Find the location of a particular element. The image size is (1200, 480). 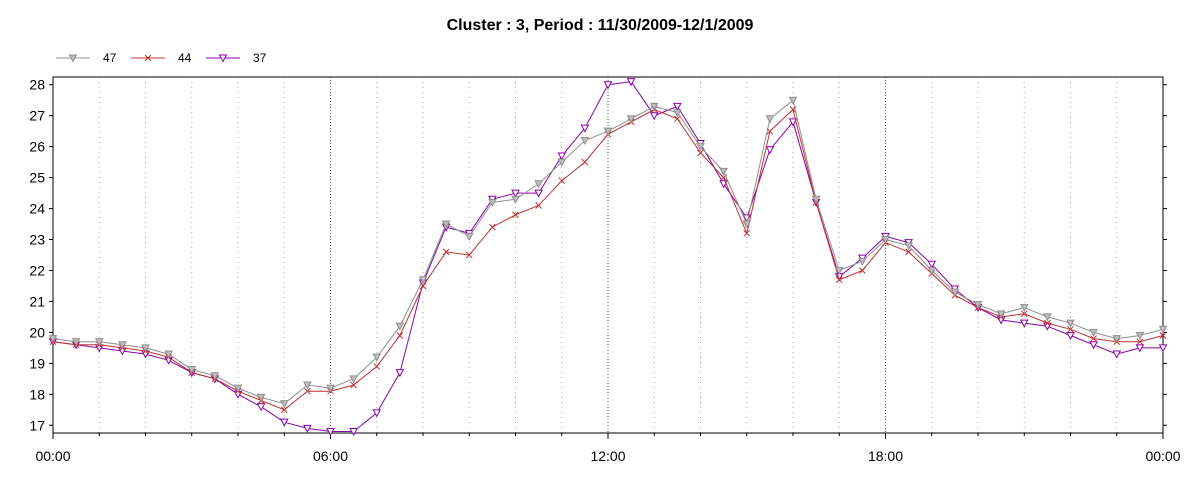

y-tick-label: 18 is located at coordinates (37, 394).